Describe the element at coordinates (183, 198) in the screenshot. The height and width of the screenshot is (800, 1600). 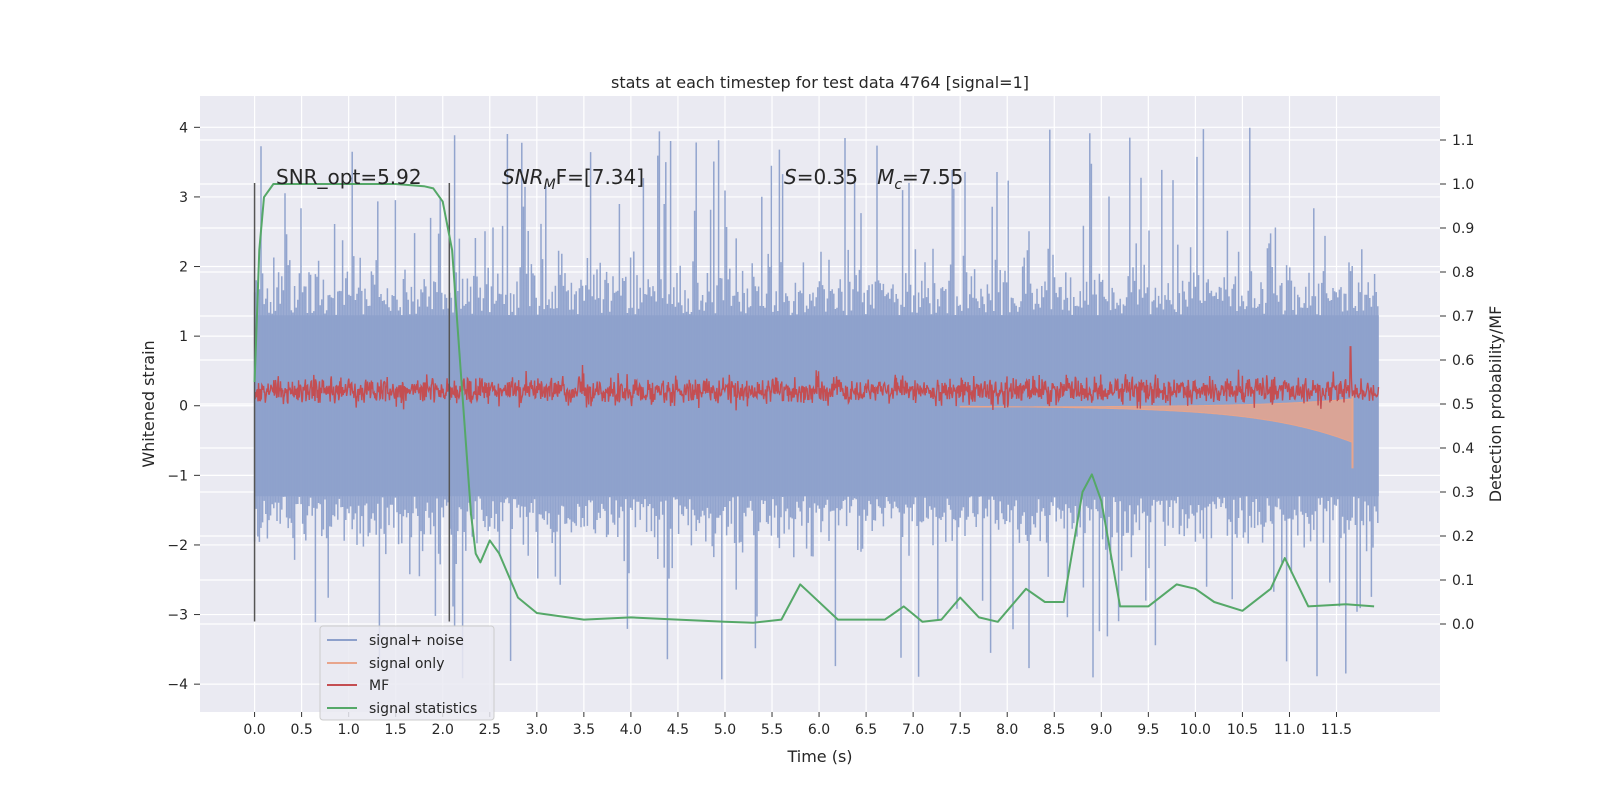
I see `left-y-tick-label: 3` at that location.